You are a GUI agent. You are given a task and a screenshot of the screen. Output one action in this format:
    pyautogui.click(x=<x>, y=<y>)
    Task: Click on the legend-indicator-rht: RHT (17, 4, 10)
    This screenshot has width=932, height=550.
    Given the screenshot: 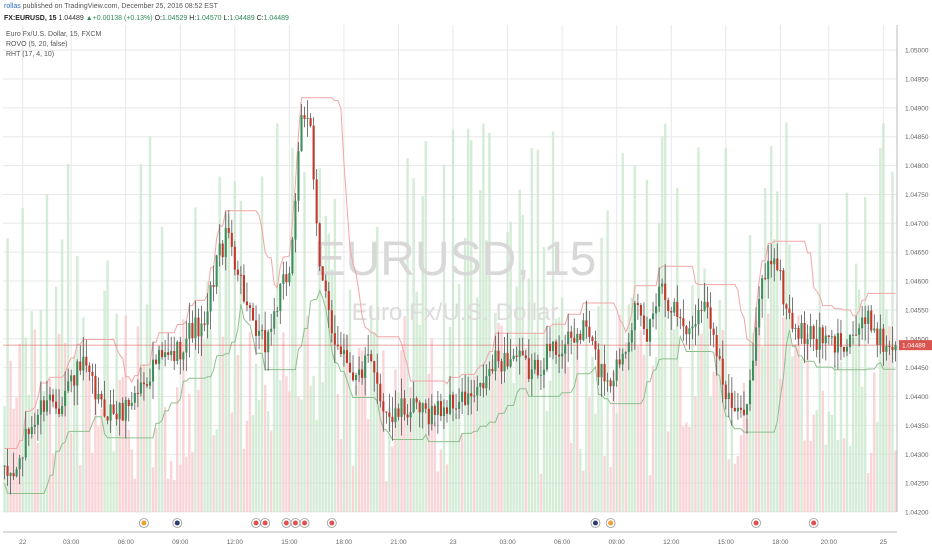 What is the action you would take?
    pyautogui.click(x=30, y=54)
    